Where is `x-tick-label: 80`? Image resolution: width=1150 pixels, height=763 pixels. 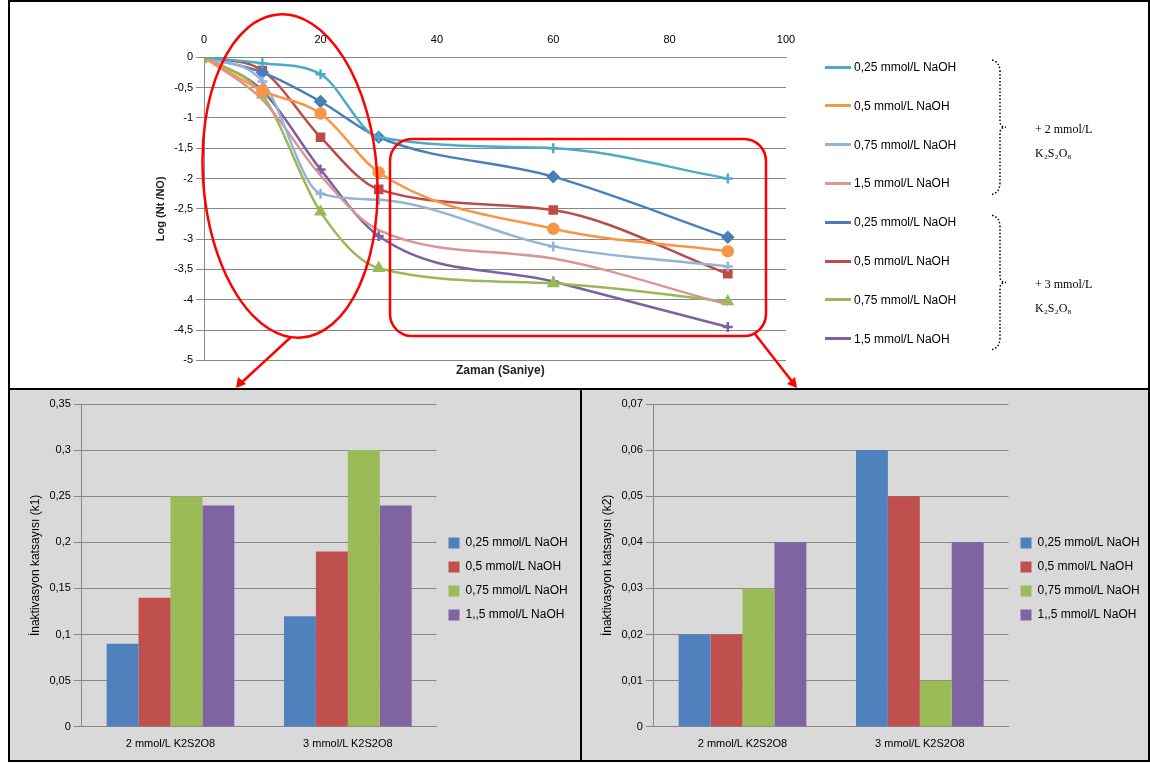
x-tick-label: 80 is located at coordinates (669, 38).